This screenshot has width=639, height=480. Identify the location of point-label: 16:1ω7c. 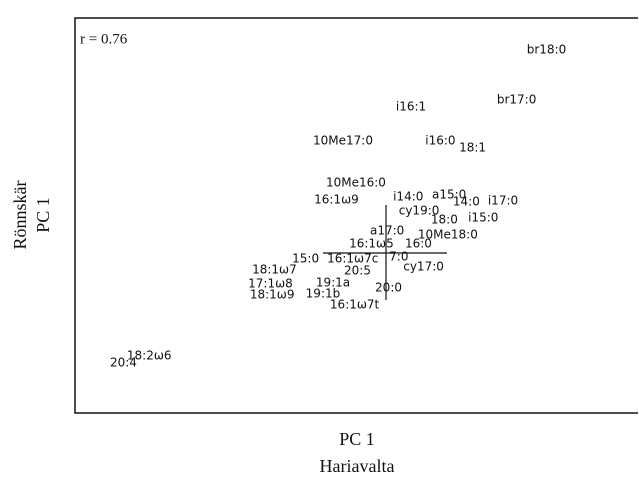
(352, 258).